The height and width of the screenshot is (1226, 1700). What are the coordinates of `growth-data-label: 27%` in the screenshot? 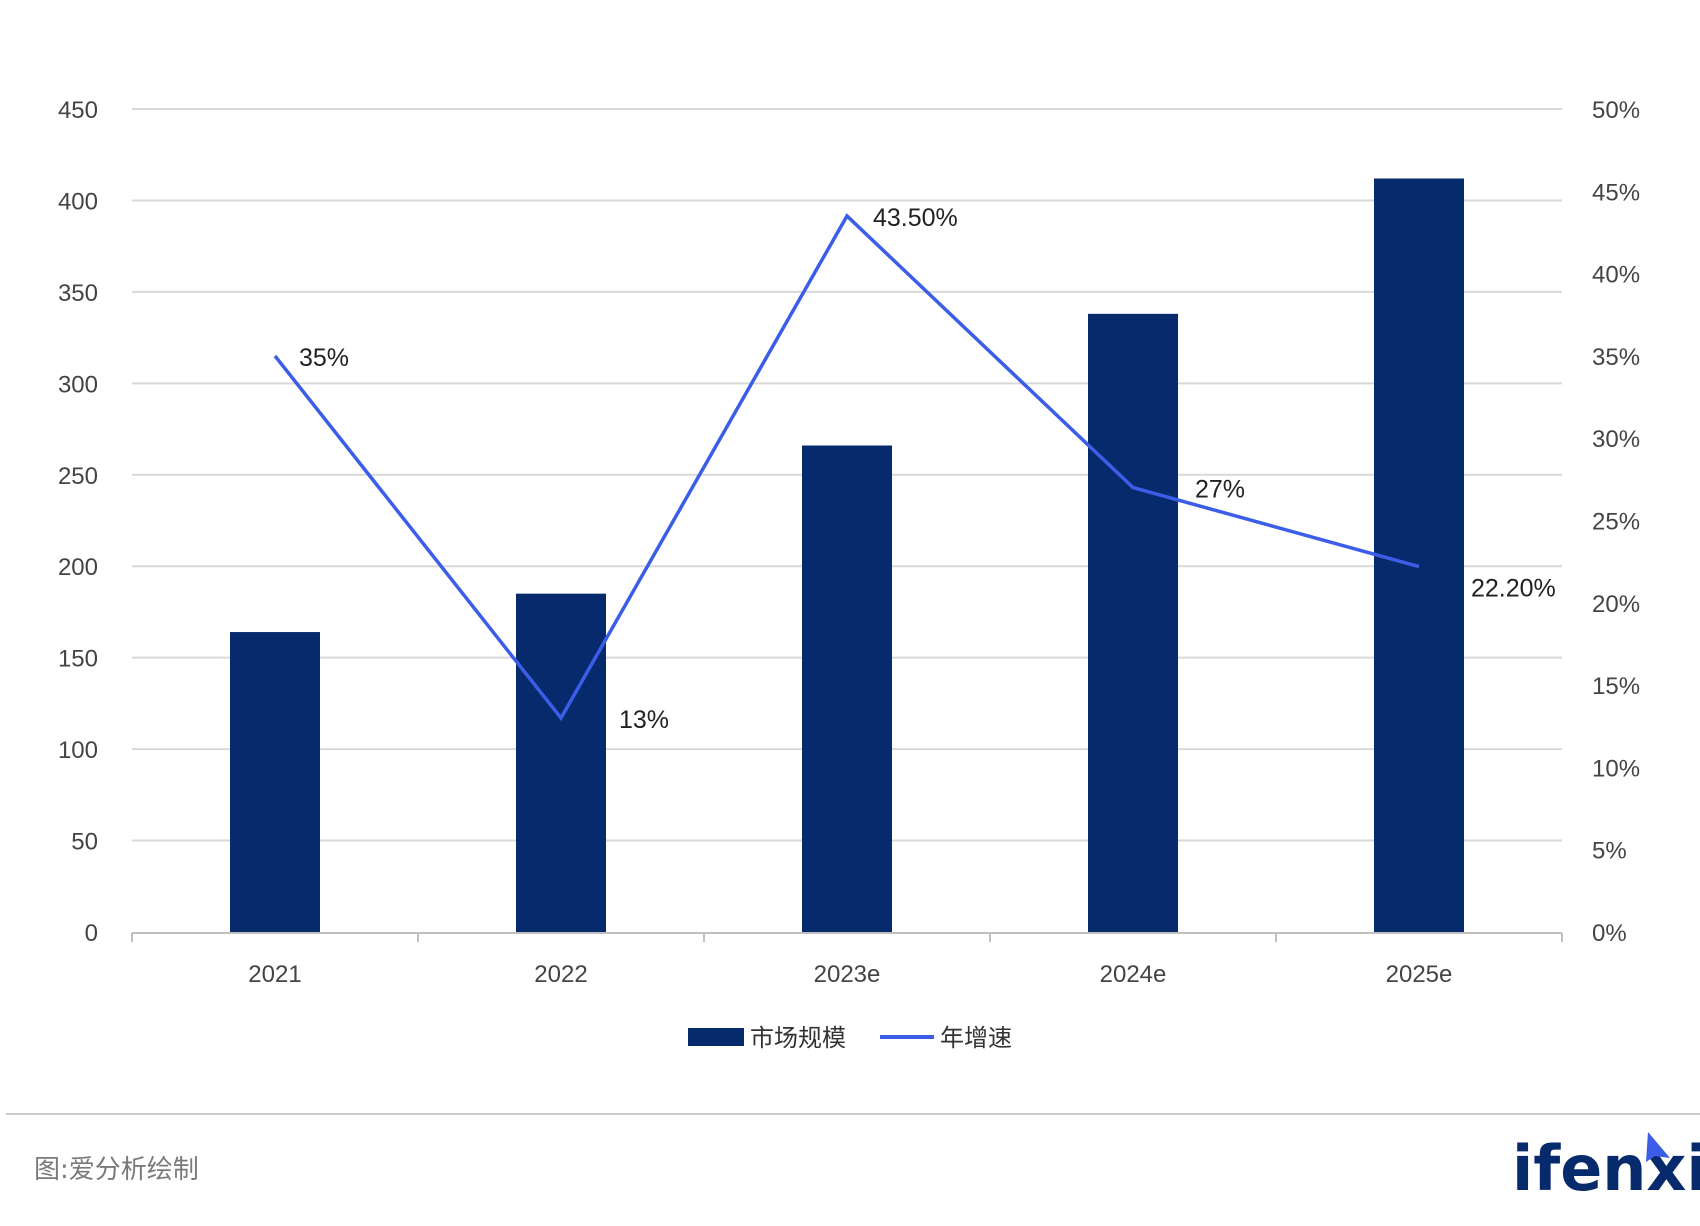 It's located at (1220, 490).